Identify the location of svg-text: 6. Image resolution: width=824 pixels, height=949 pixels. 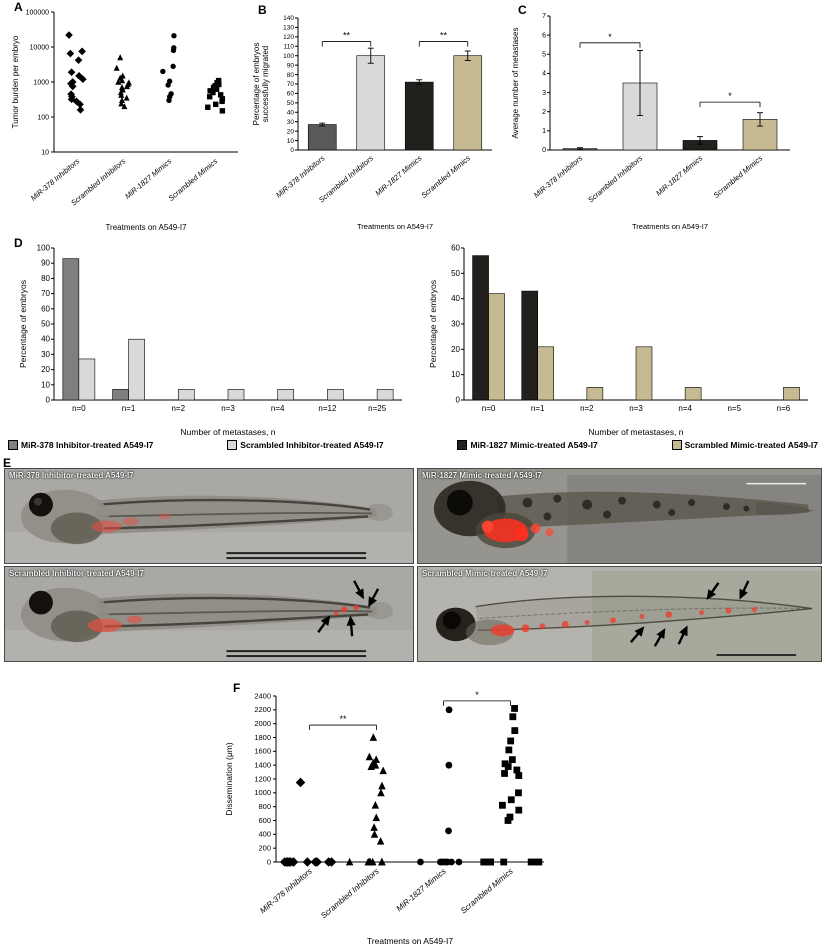
(544, 35).